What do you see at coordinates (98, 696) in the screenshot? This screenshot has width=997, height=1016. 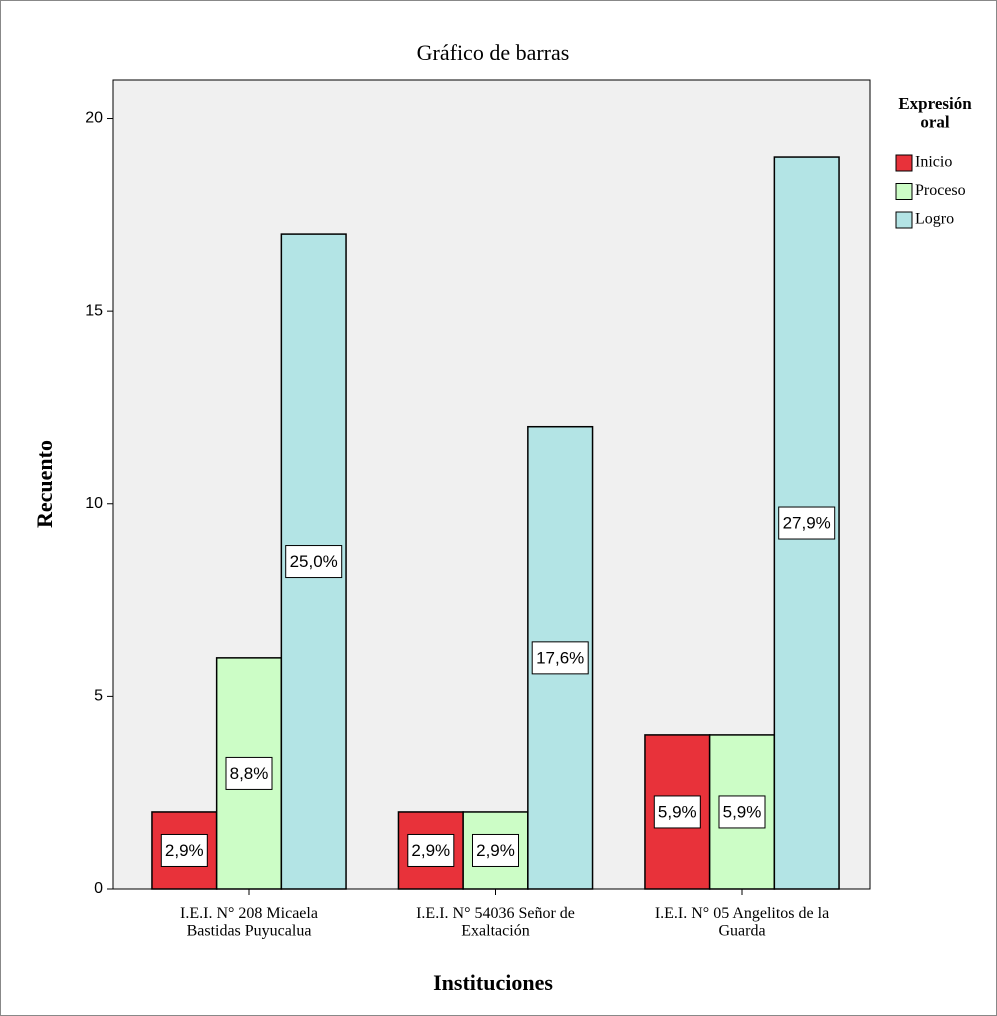 I see `y-tick-label: 5` at bounding box center [98, 696].